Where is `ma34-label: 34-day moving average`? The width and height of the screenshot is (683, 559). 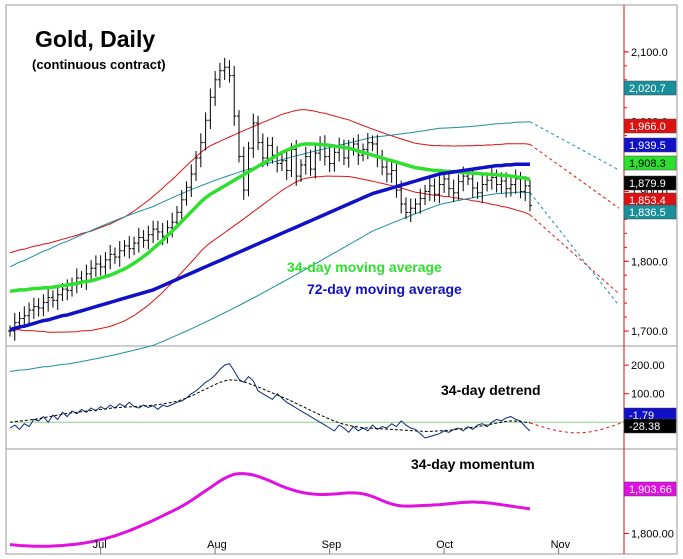 ma34-label: 34-day moving average is located at coordinates (364, 267).